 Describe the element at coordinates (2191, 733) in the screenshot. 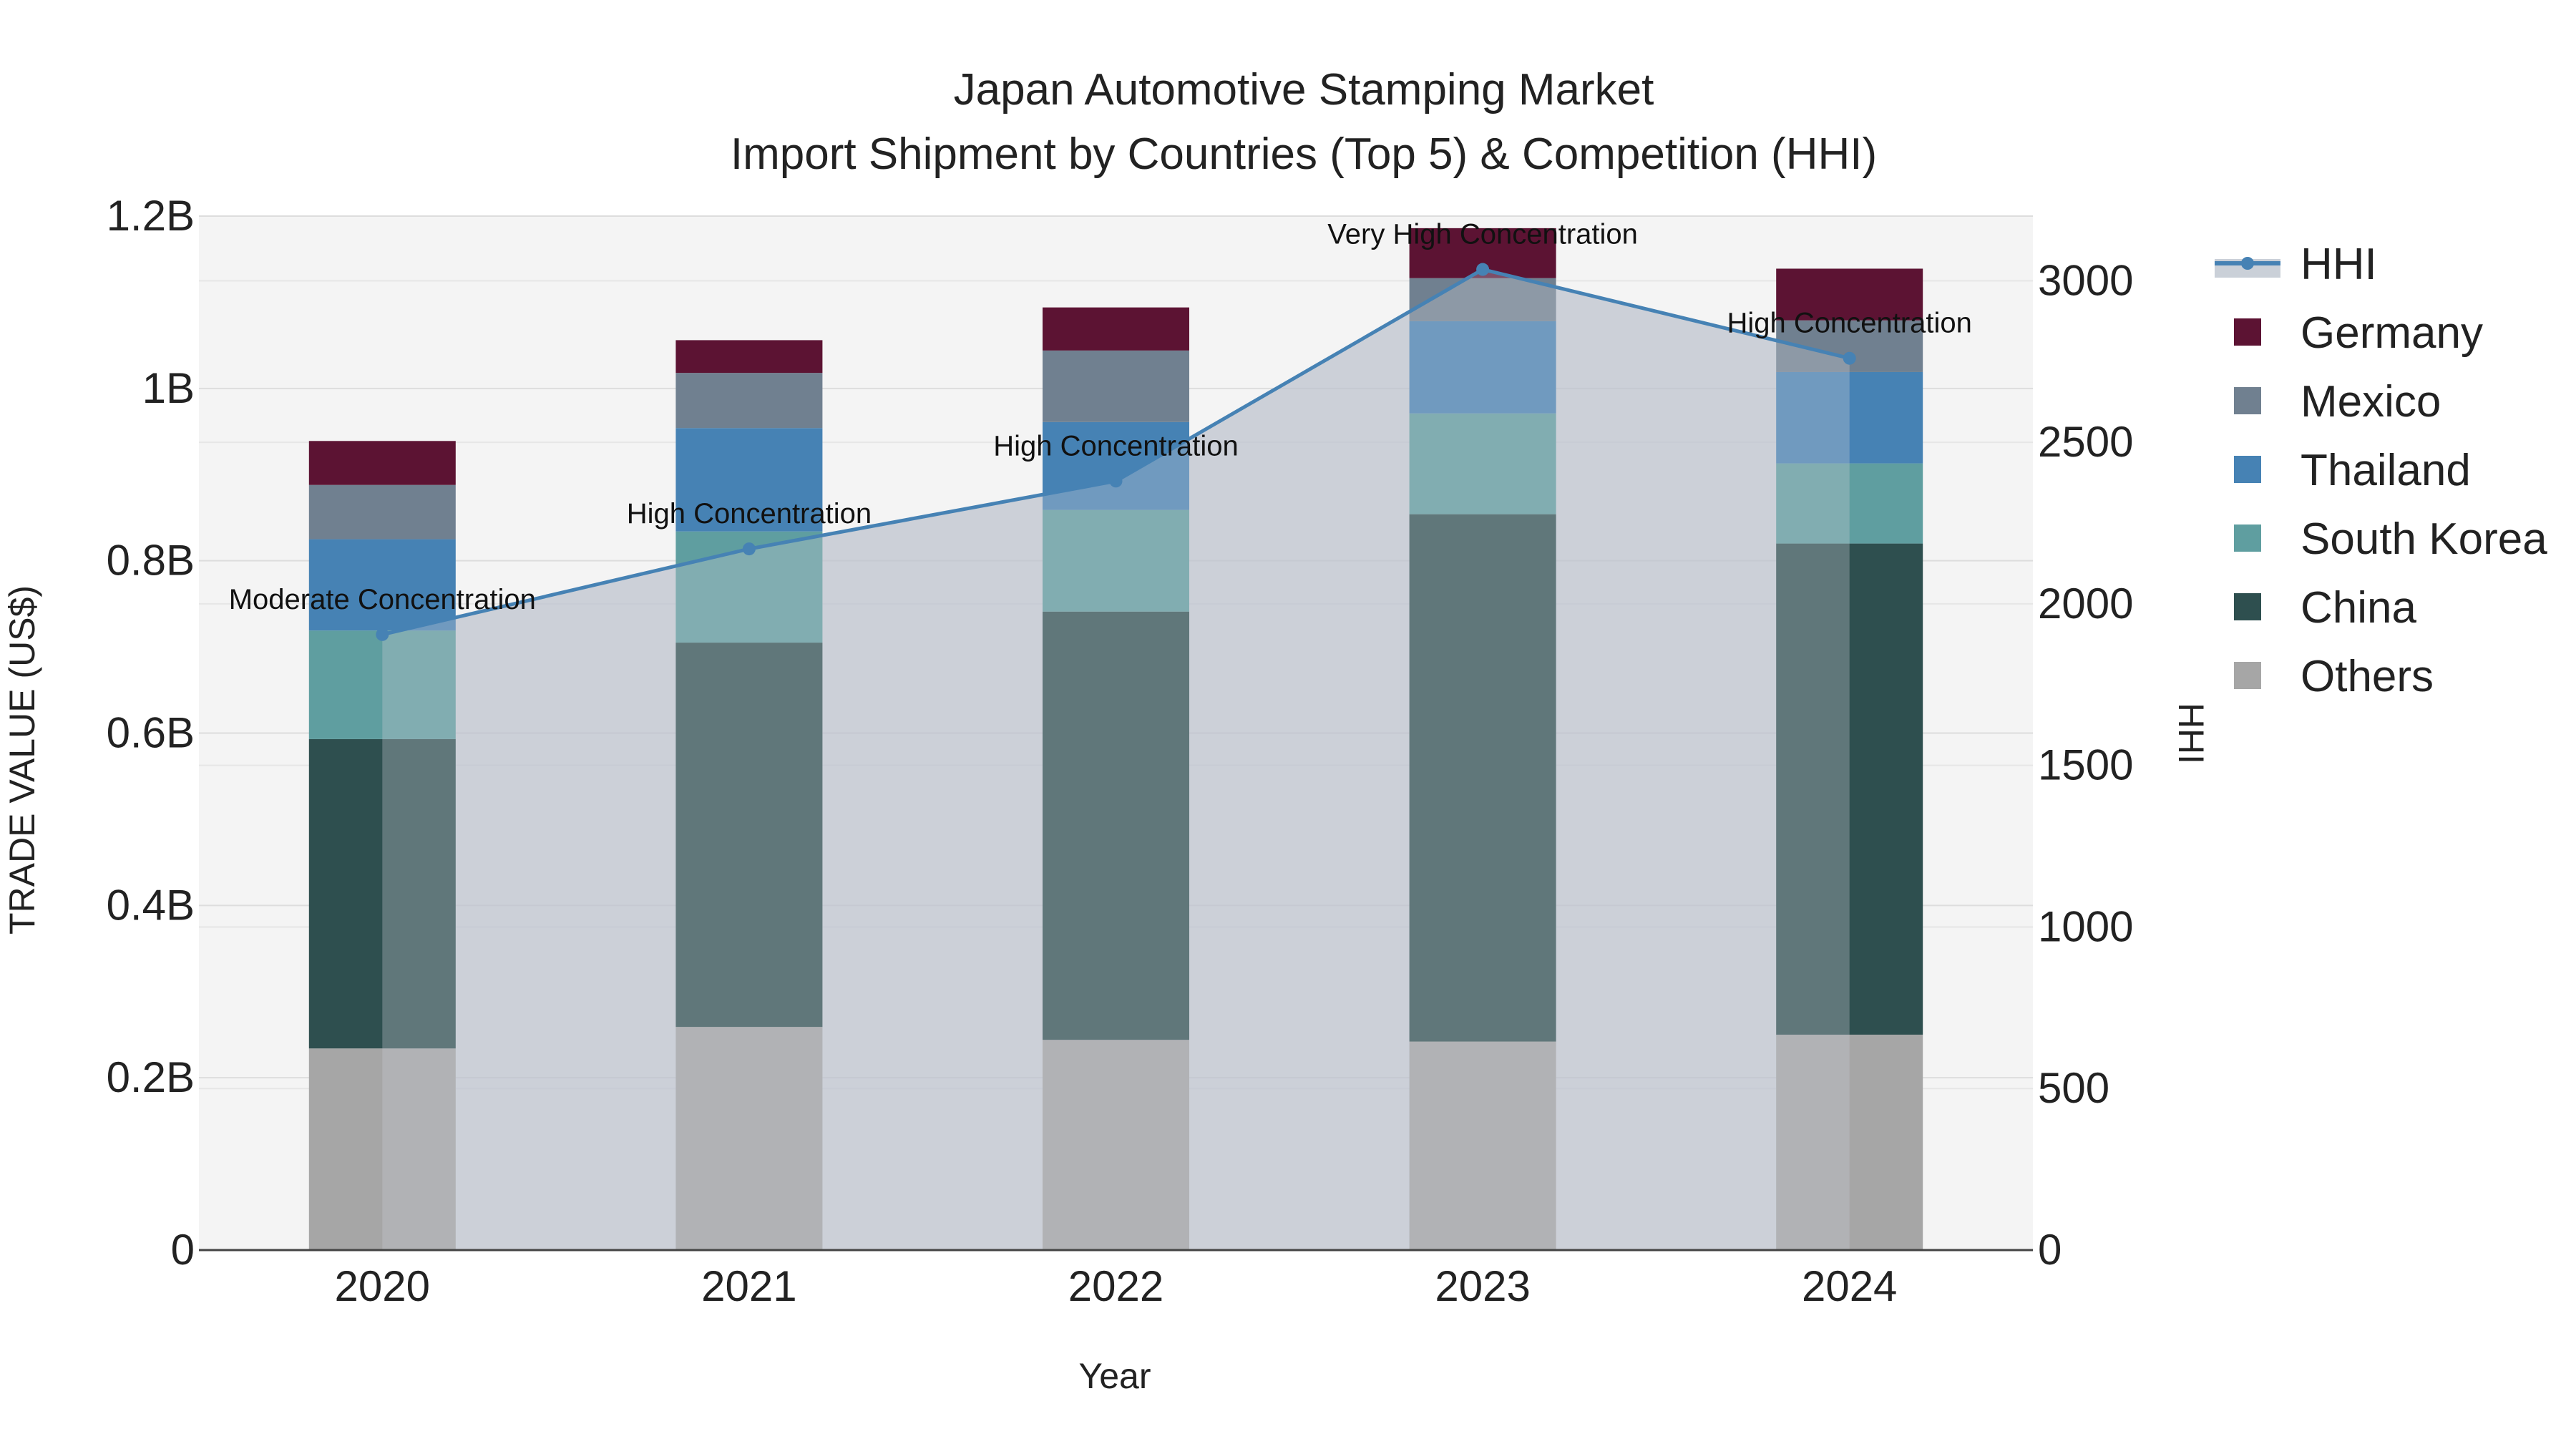

I see `y2-axis-title: HHI` at that location.